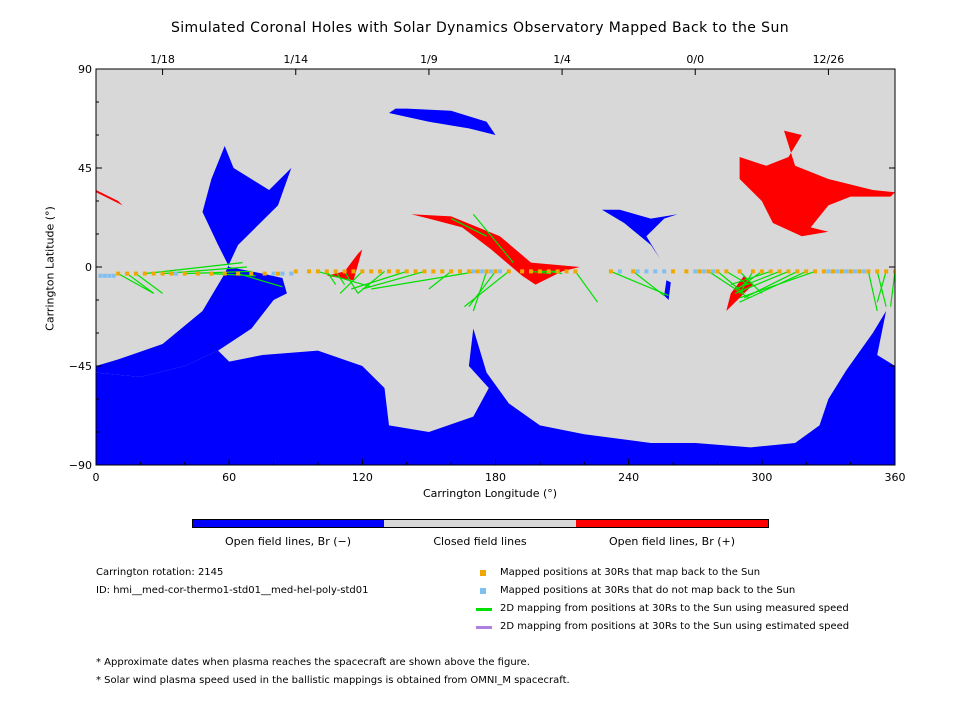 The height and width of the screenshot is (720, 960). What do you see at coordinates (483, 573) in the screenshot?
I see `legend-swatch-mapped-back` at bounding box center [483, 573].